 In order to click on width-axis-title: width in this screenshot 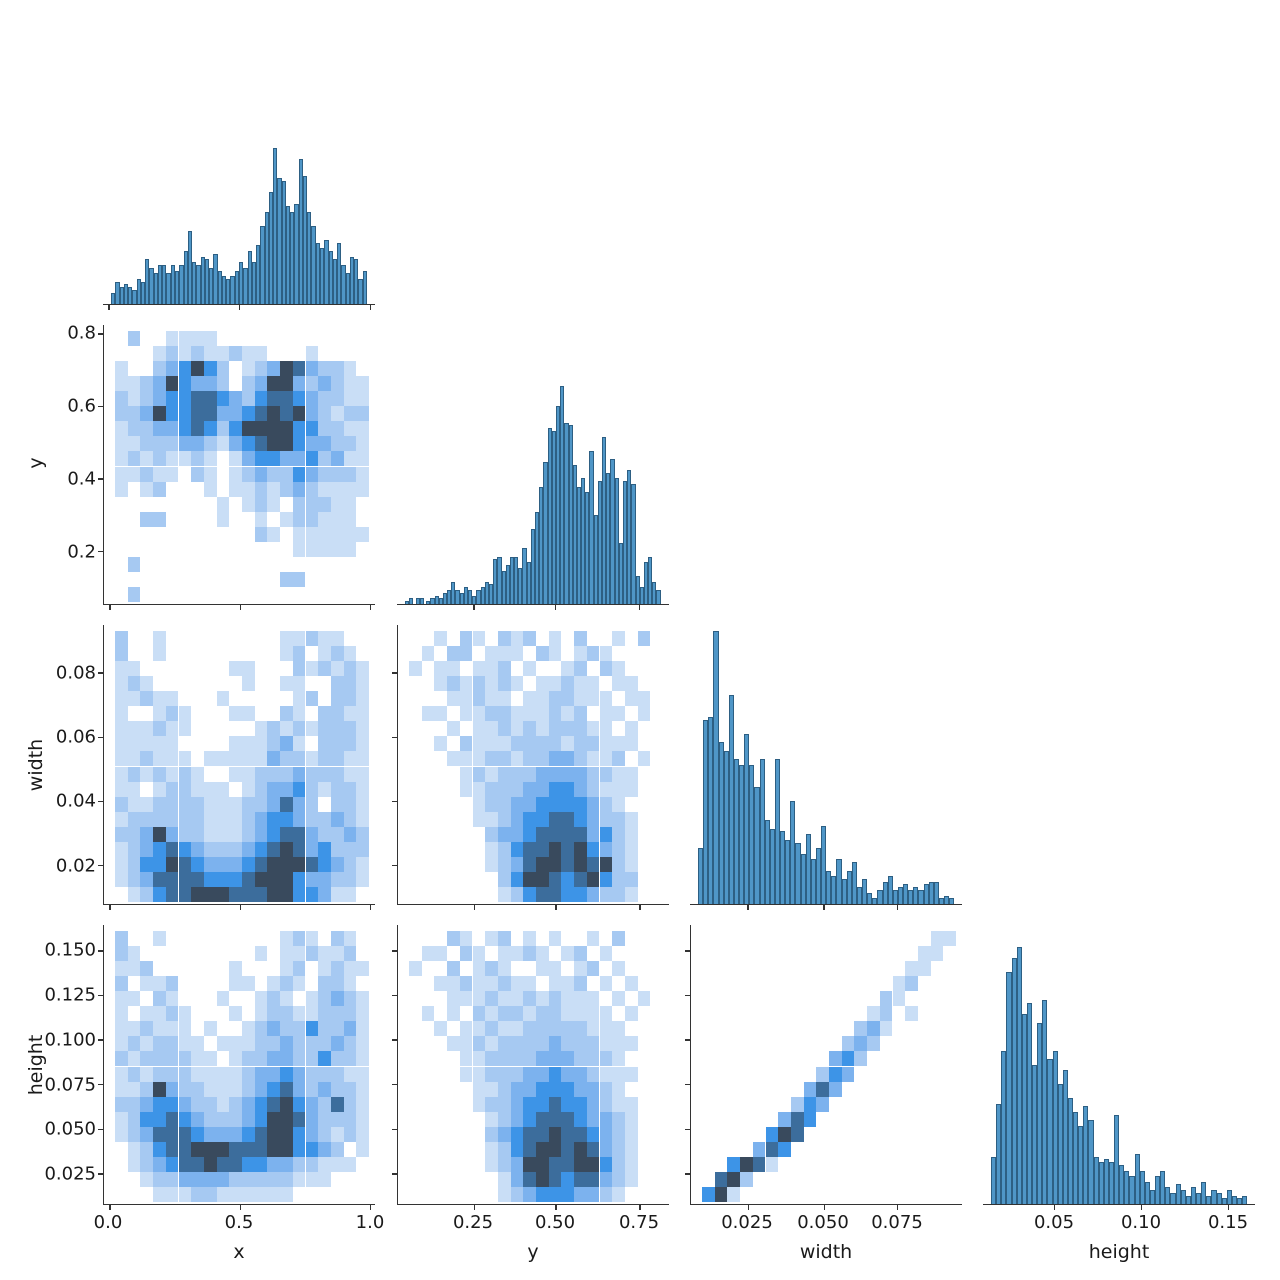, I will do `click(826, 1252)`.